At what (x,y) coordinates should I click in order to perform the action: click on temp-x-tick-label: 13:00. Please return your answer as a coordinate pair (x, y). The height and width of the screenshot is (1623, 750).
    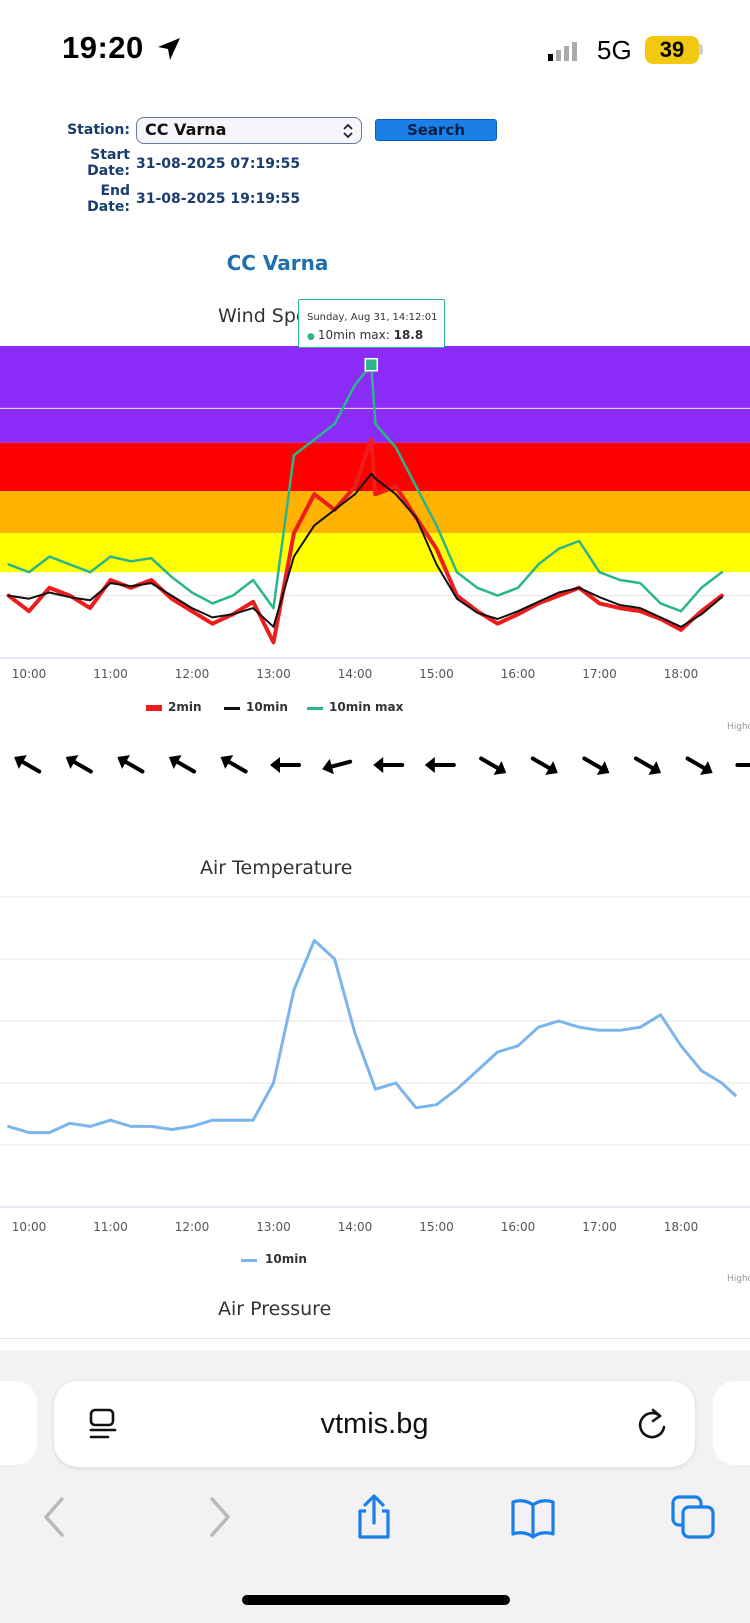
    Looking at the image, I should click on (273, 1227).